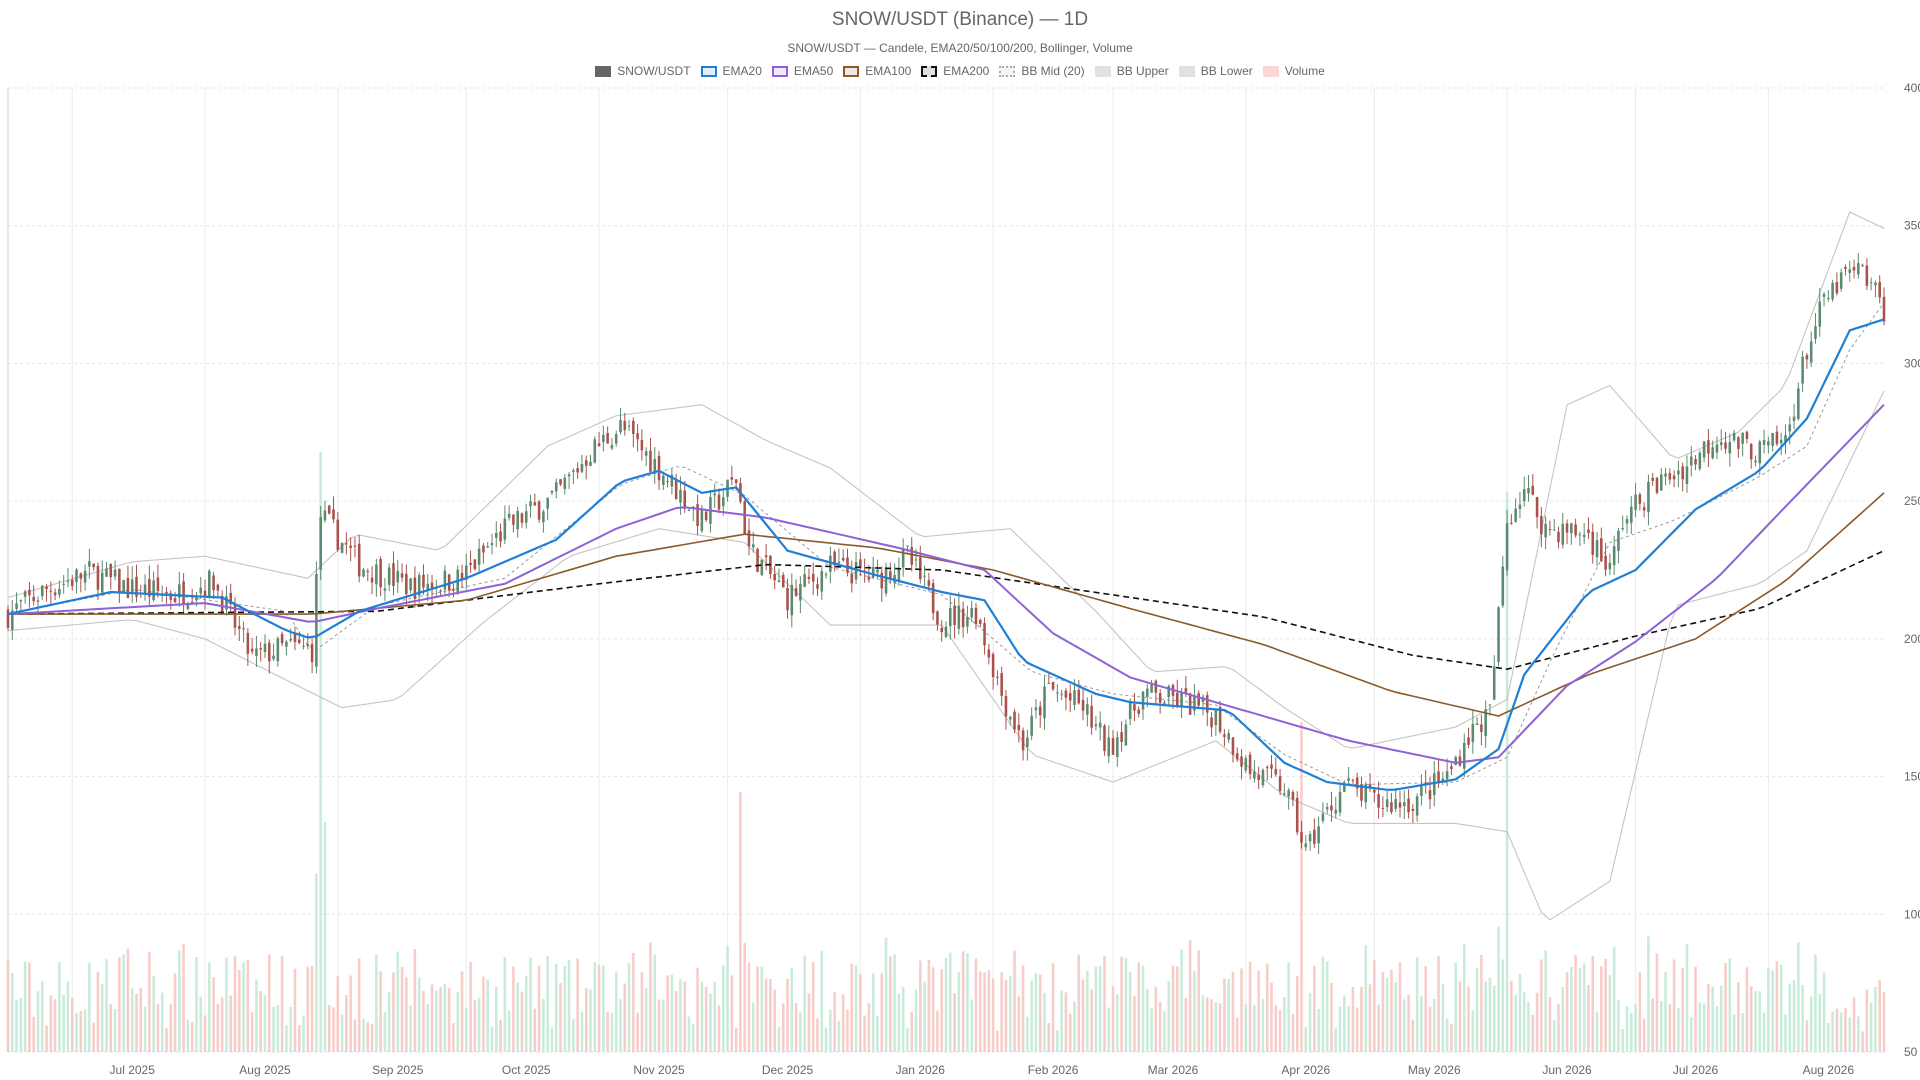 The height and width of the screenshot is (1080, 1920). Describe the element at coordinates (731, 71) in the screenshot. I see `legend-item: EMA20` at that location.